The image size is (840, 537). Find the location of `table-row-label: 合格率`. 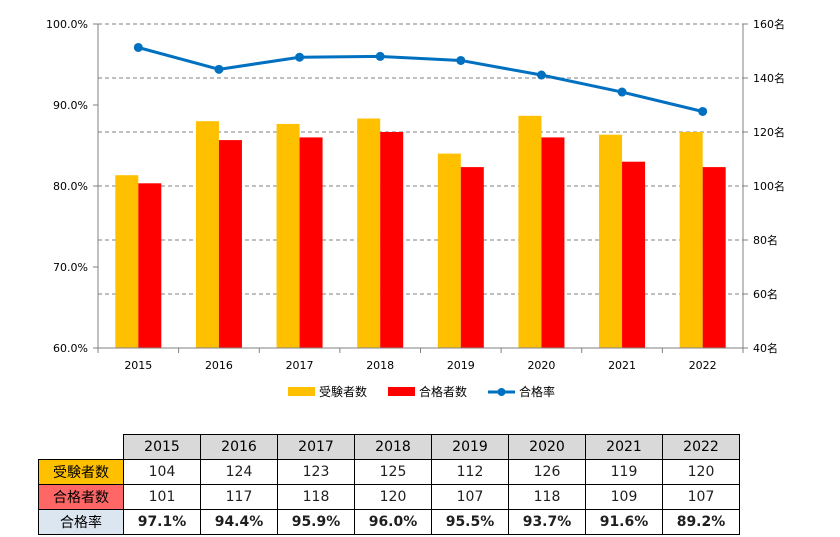

table-row-label: 合格率 is located at coordinates (81, 522).